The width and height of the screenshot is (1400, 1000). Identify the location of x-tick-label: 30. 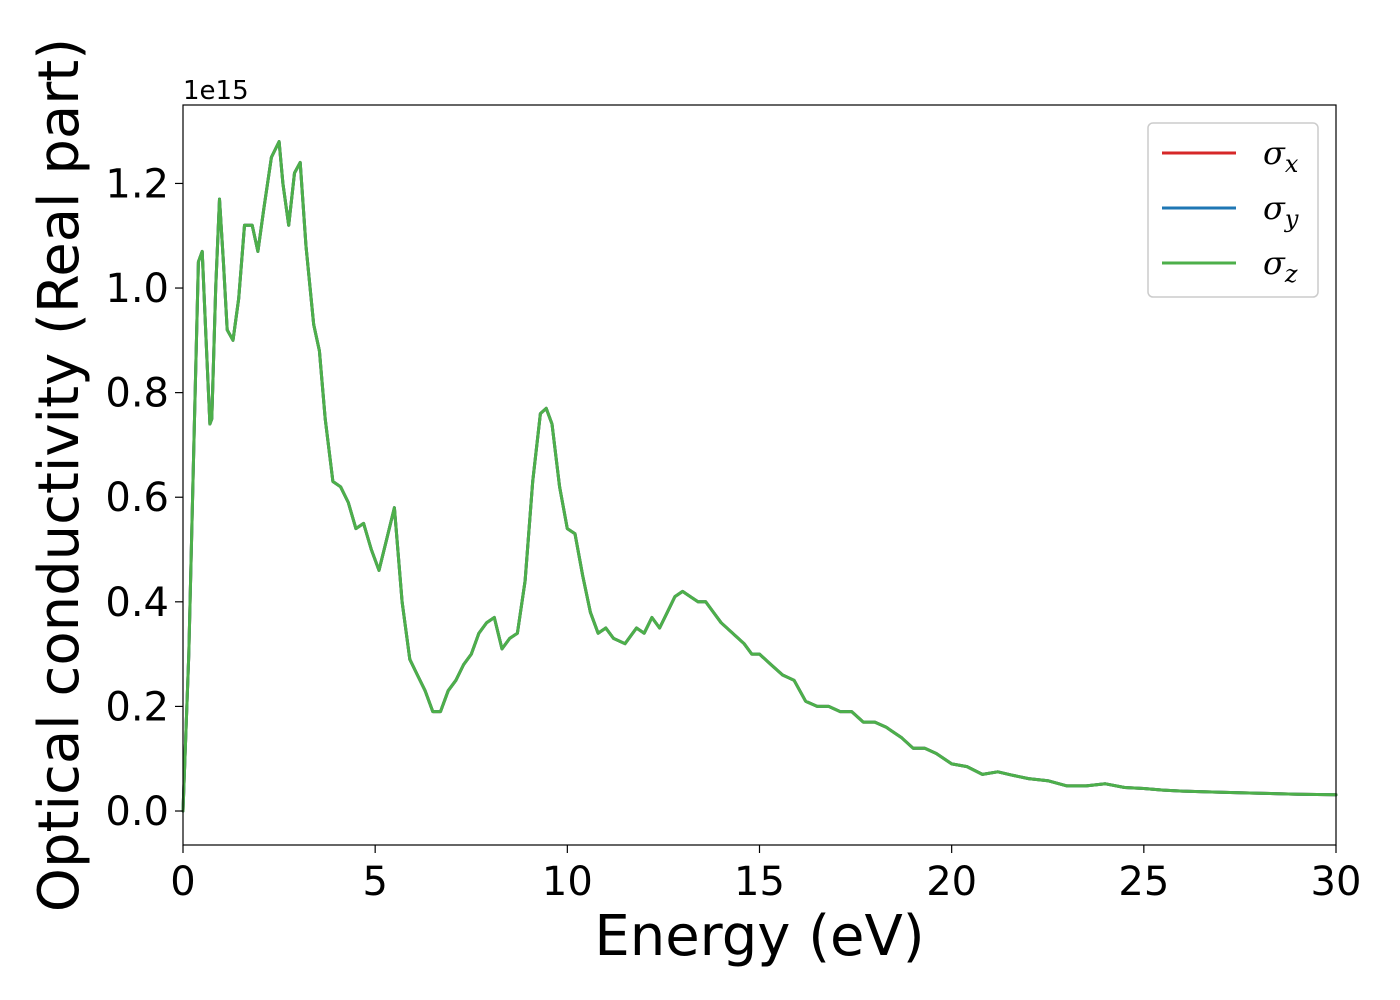
(1336, 882).